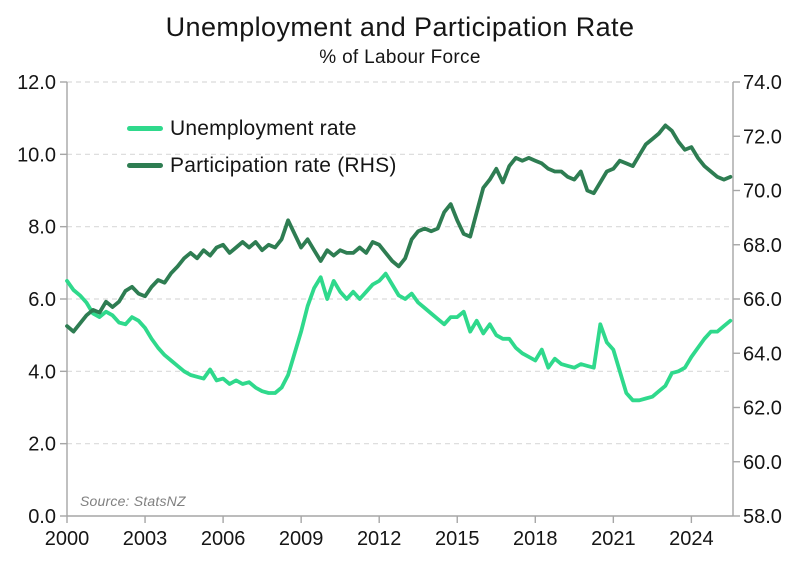 The height and width of the screenshot is (570, 800). I want to click on x-axis-label: 2003, so click(145, 539).